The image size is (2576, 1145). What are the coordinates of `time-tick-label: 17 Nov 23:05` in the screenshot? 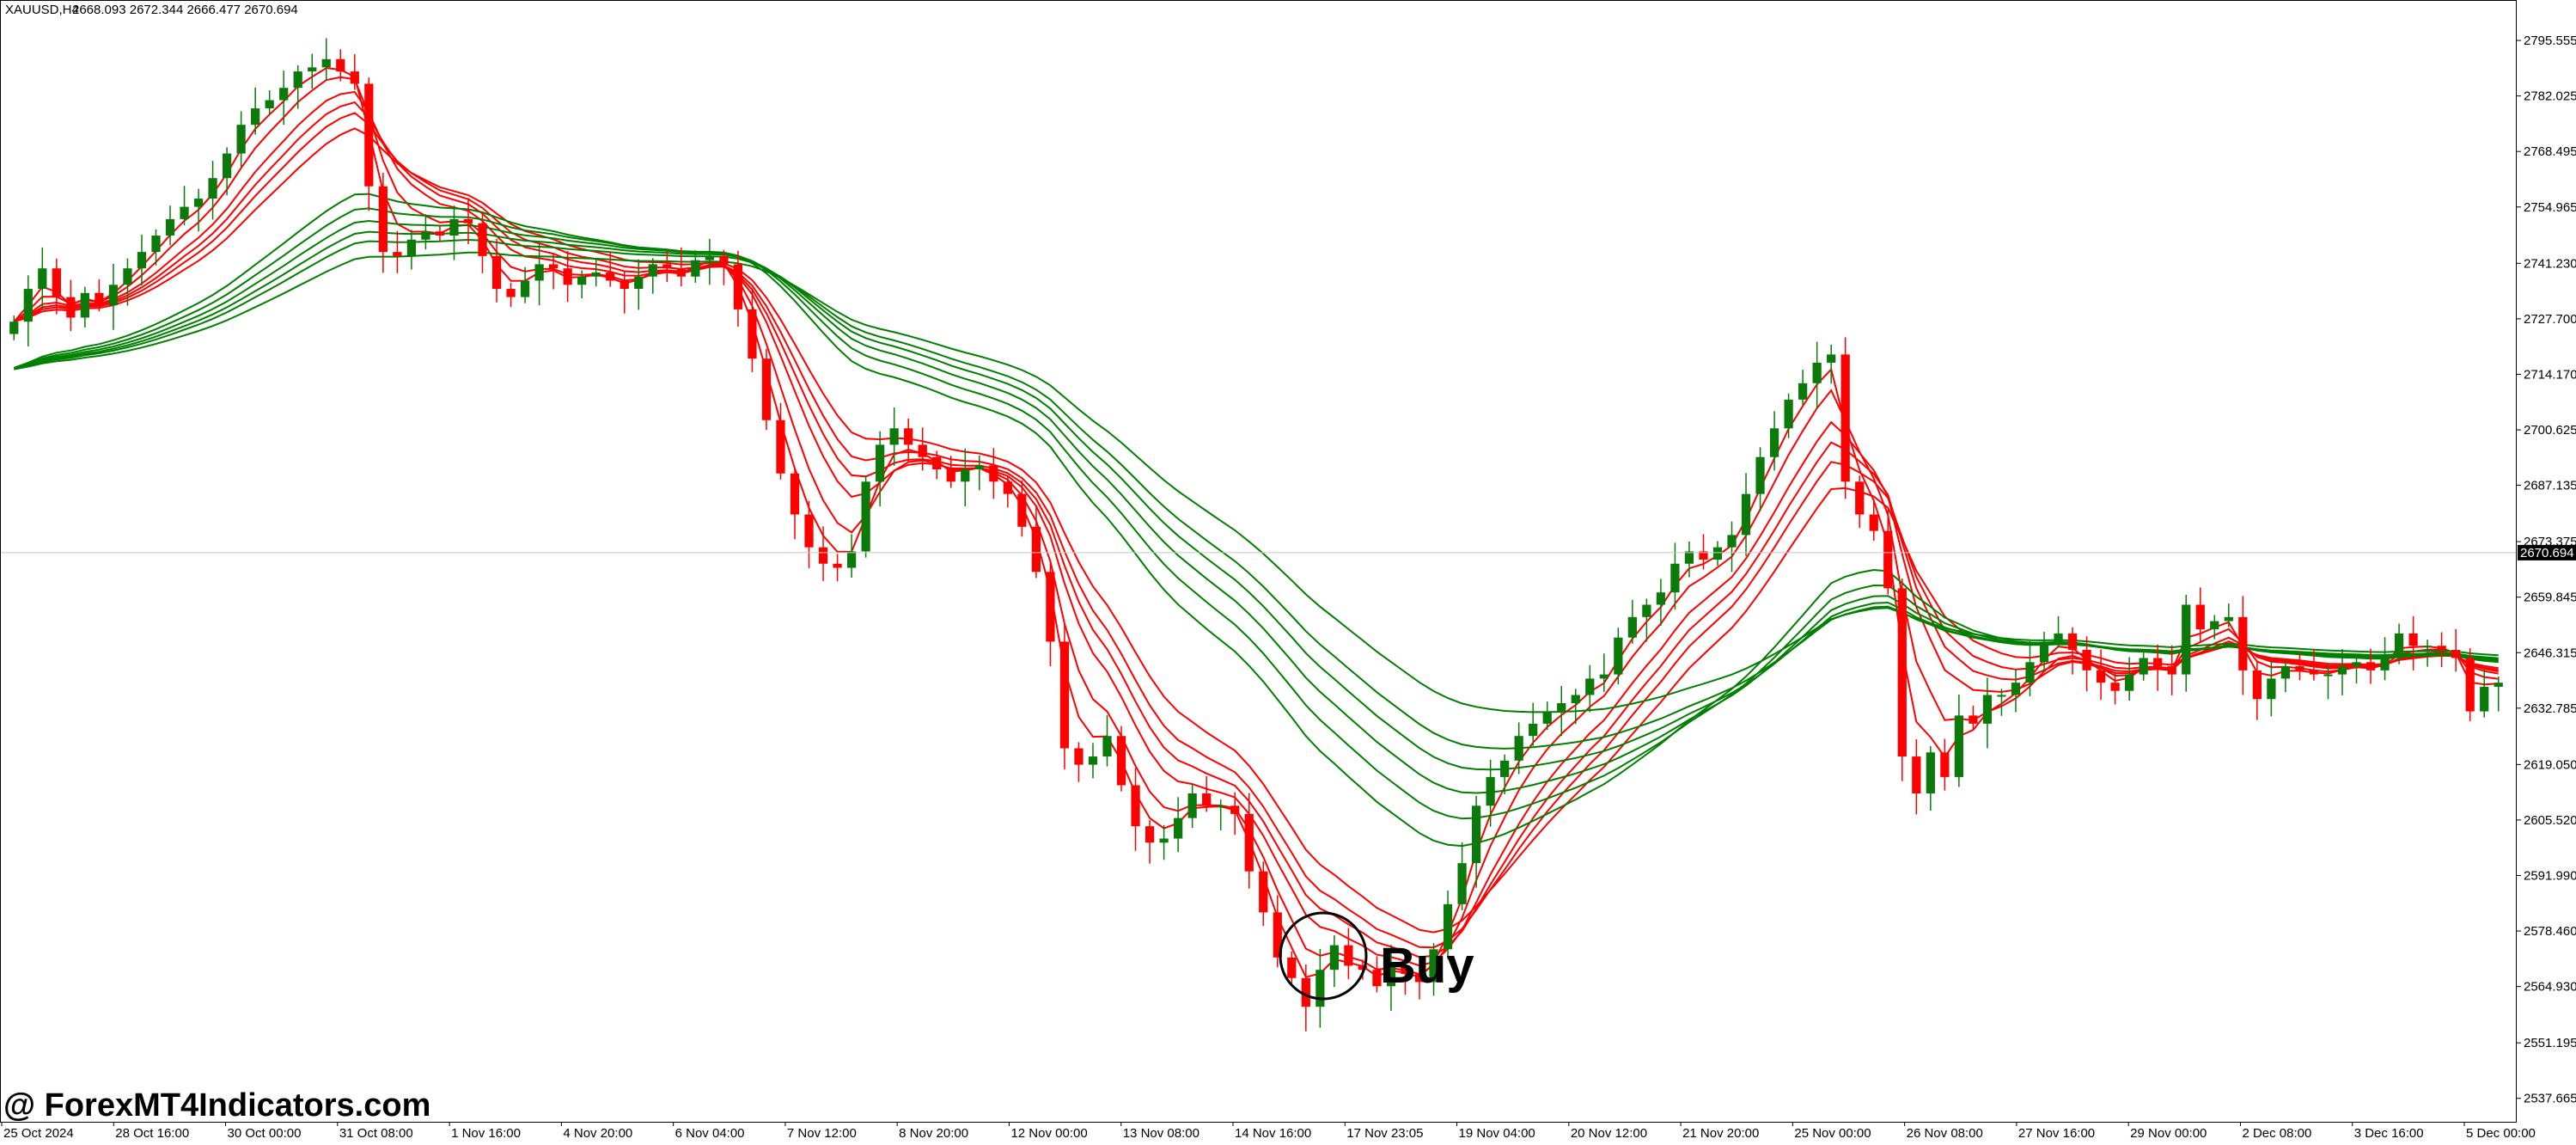 It's located at (1384, 1133).